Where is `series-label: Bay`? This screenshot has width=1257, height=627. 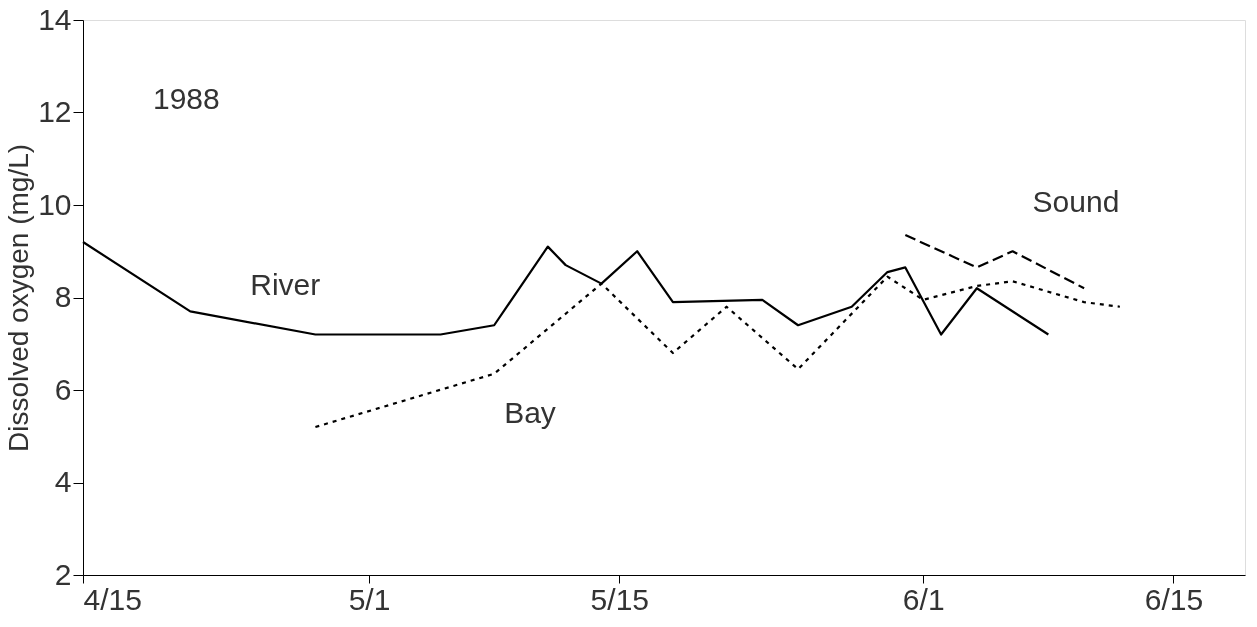 series-label: Bay is located at coordinates (530, 412).